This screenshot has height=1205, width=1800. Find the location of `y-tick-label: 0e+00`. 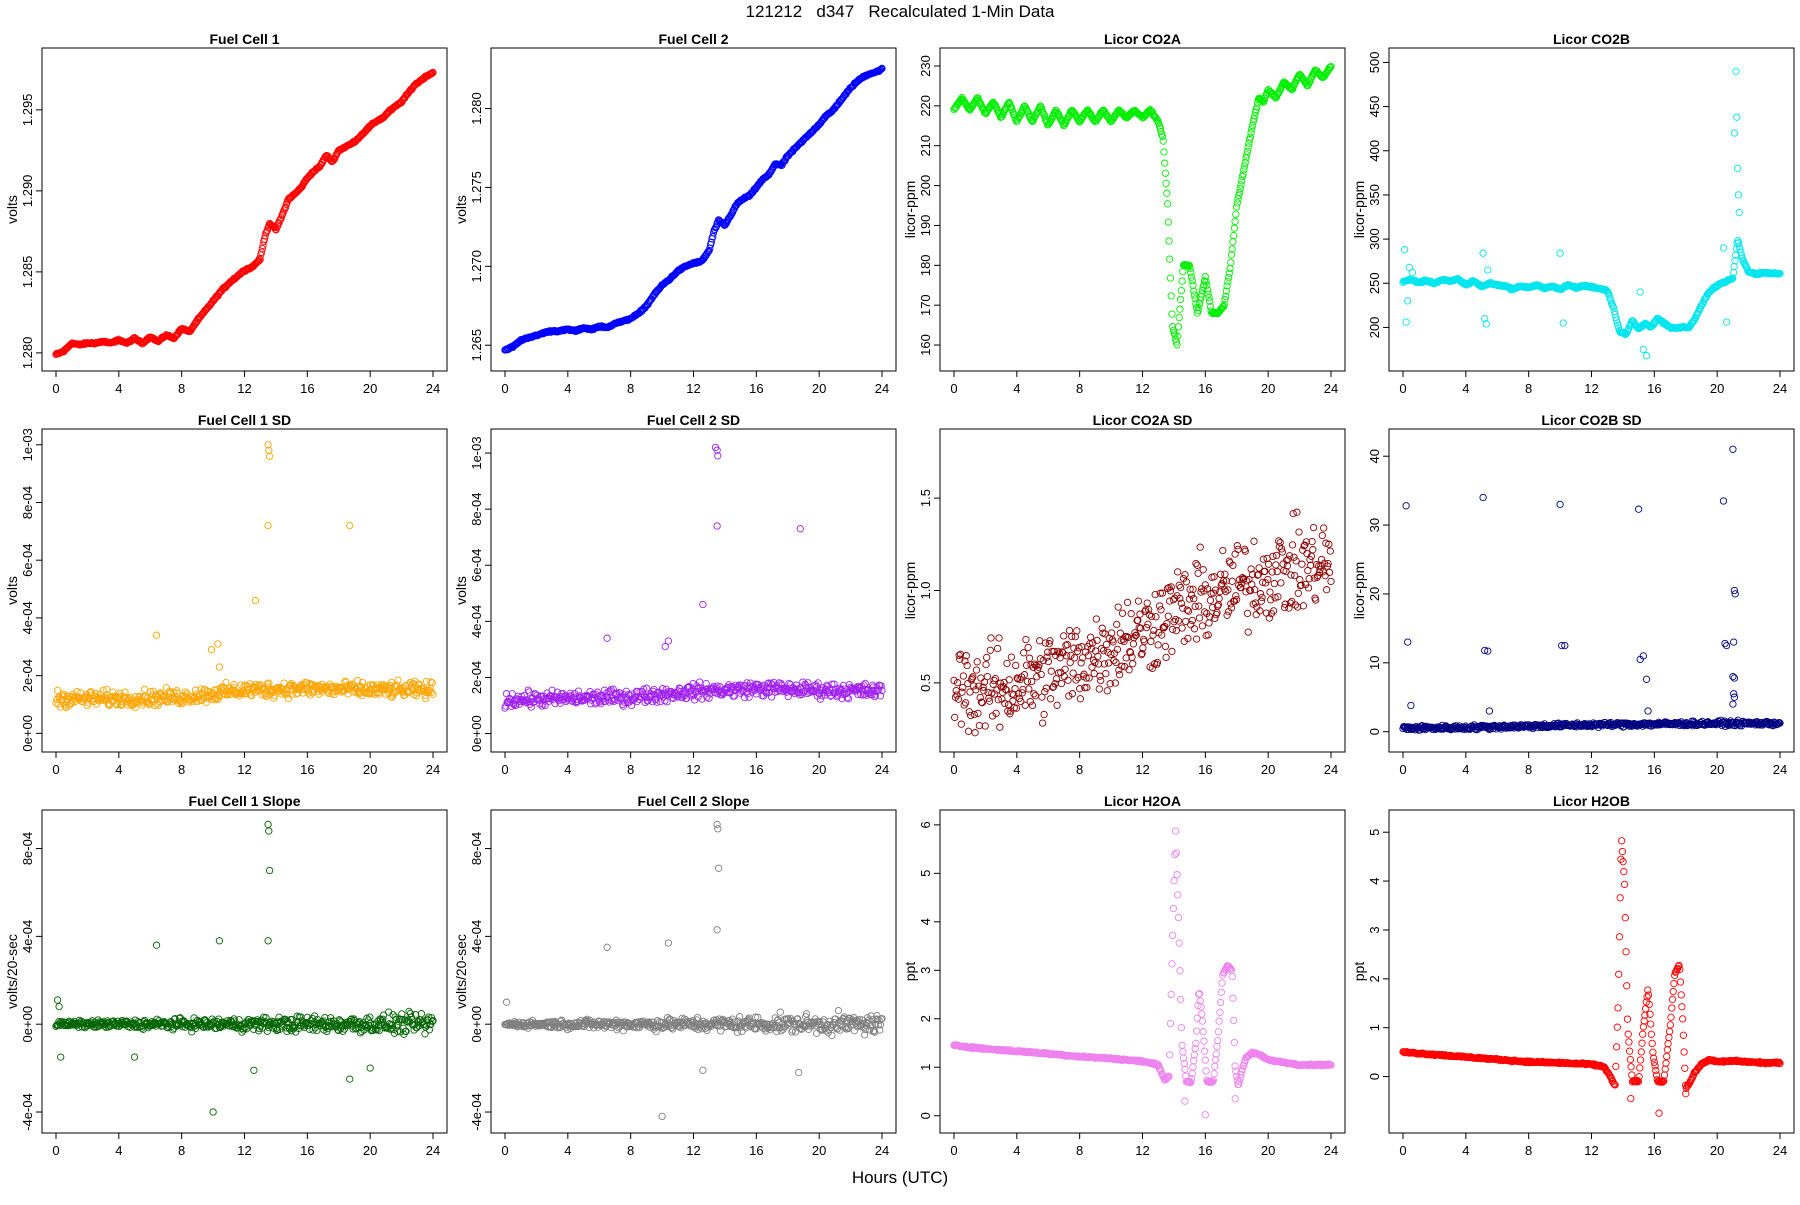

y-tick-label: 0e+00 is located at coordinates (27, 1024).